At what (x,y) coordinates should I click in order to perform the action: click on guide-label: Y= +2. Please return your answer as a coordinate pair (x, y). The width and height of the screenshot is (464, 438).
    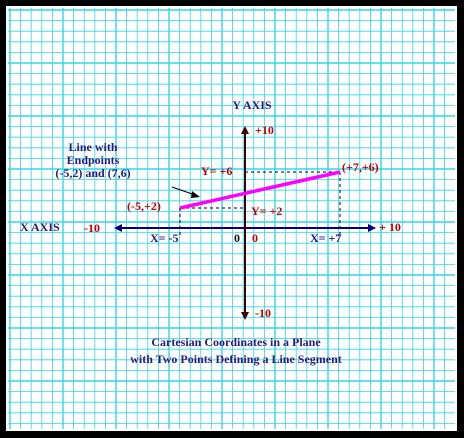
    Looking at the image, I should click on (266, 211).